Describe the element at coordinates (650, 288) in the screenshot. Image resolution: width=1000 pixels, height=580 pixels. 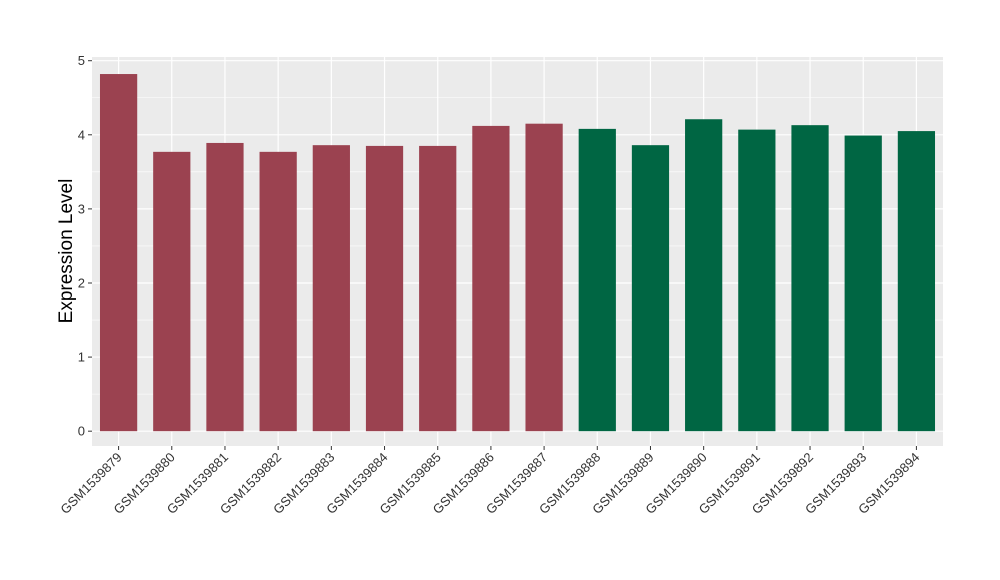
I see `bar-GSM1539889` at that location.